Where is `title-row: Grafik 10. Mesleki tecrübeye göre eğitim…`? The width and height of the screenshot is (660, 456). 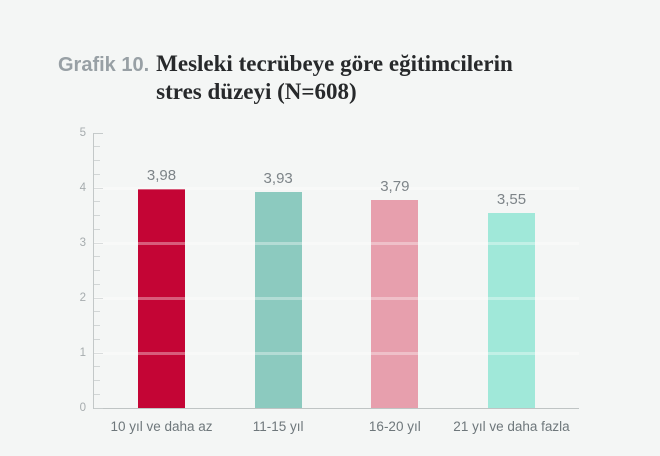 title-row: Grafik 10. Mesleki tecrübeye göre eğitim… is located at coordinates (285, 78).